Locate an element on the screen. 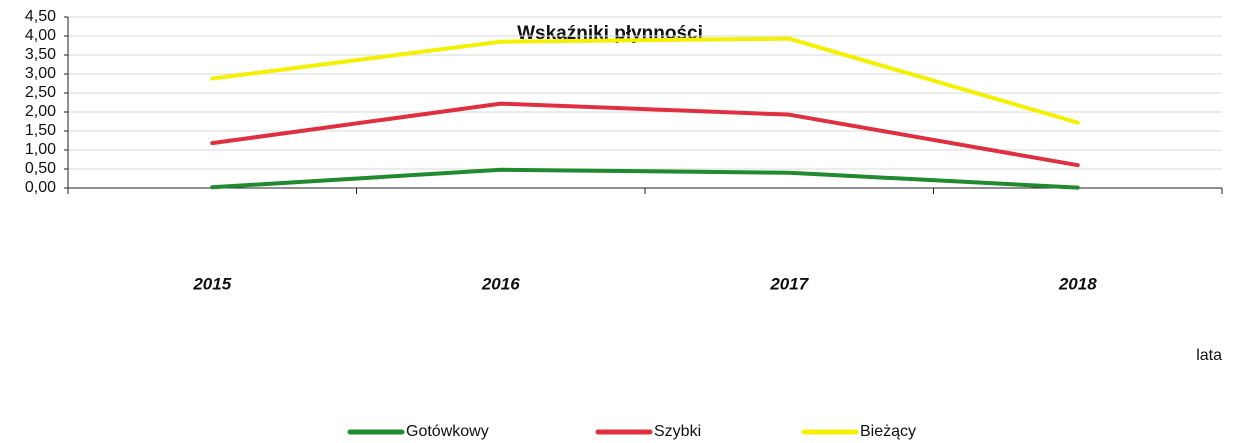 This screenshot has height=443, width=1237. y-tick-label: 4,00 is located at coordinates (40, 35).